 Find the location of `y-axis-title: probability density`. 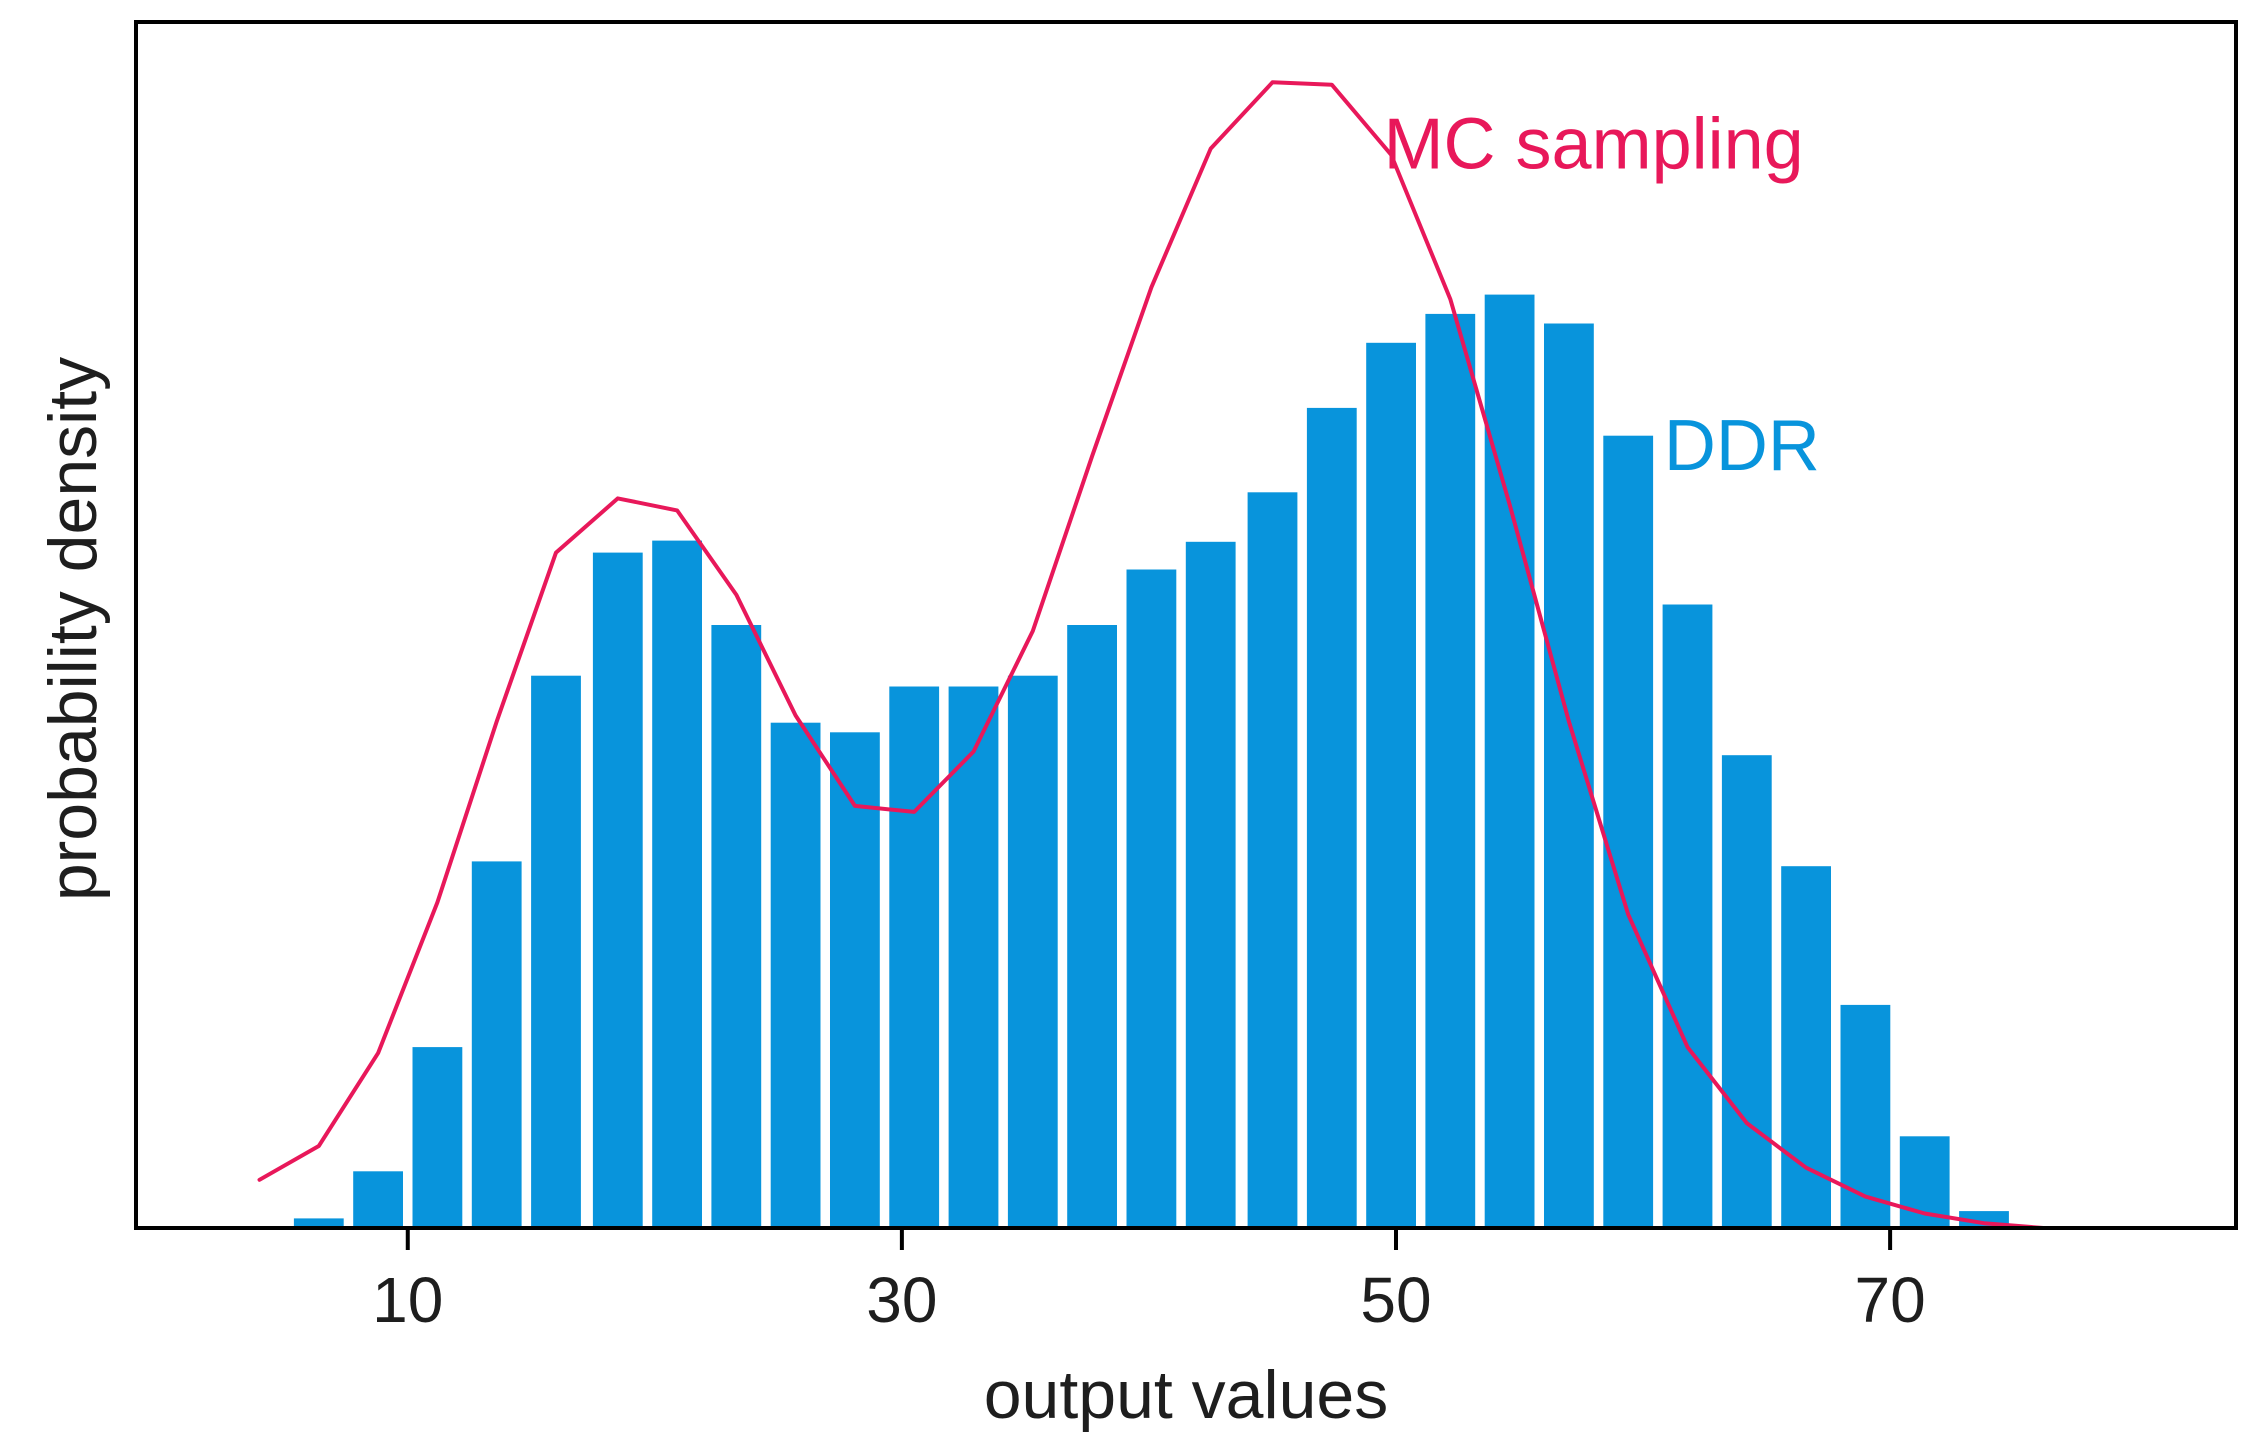

y-axis-title: probability density is located at coordinates (73, 629).